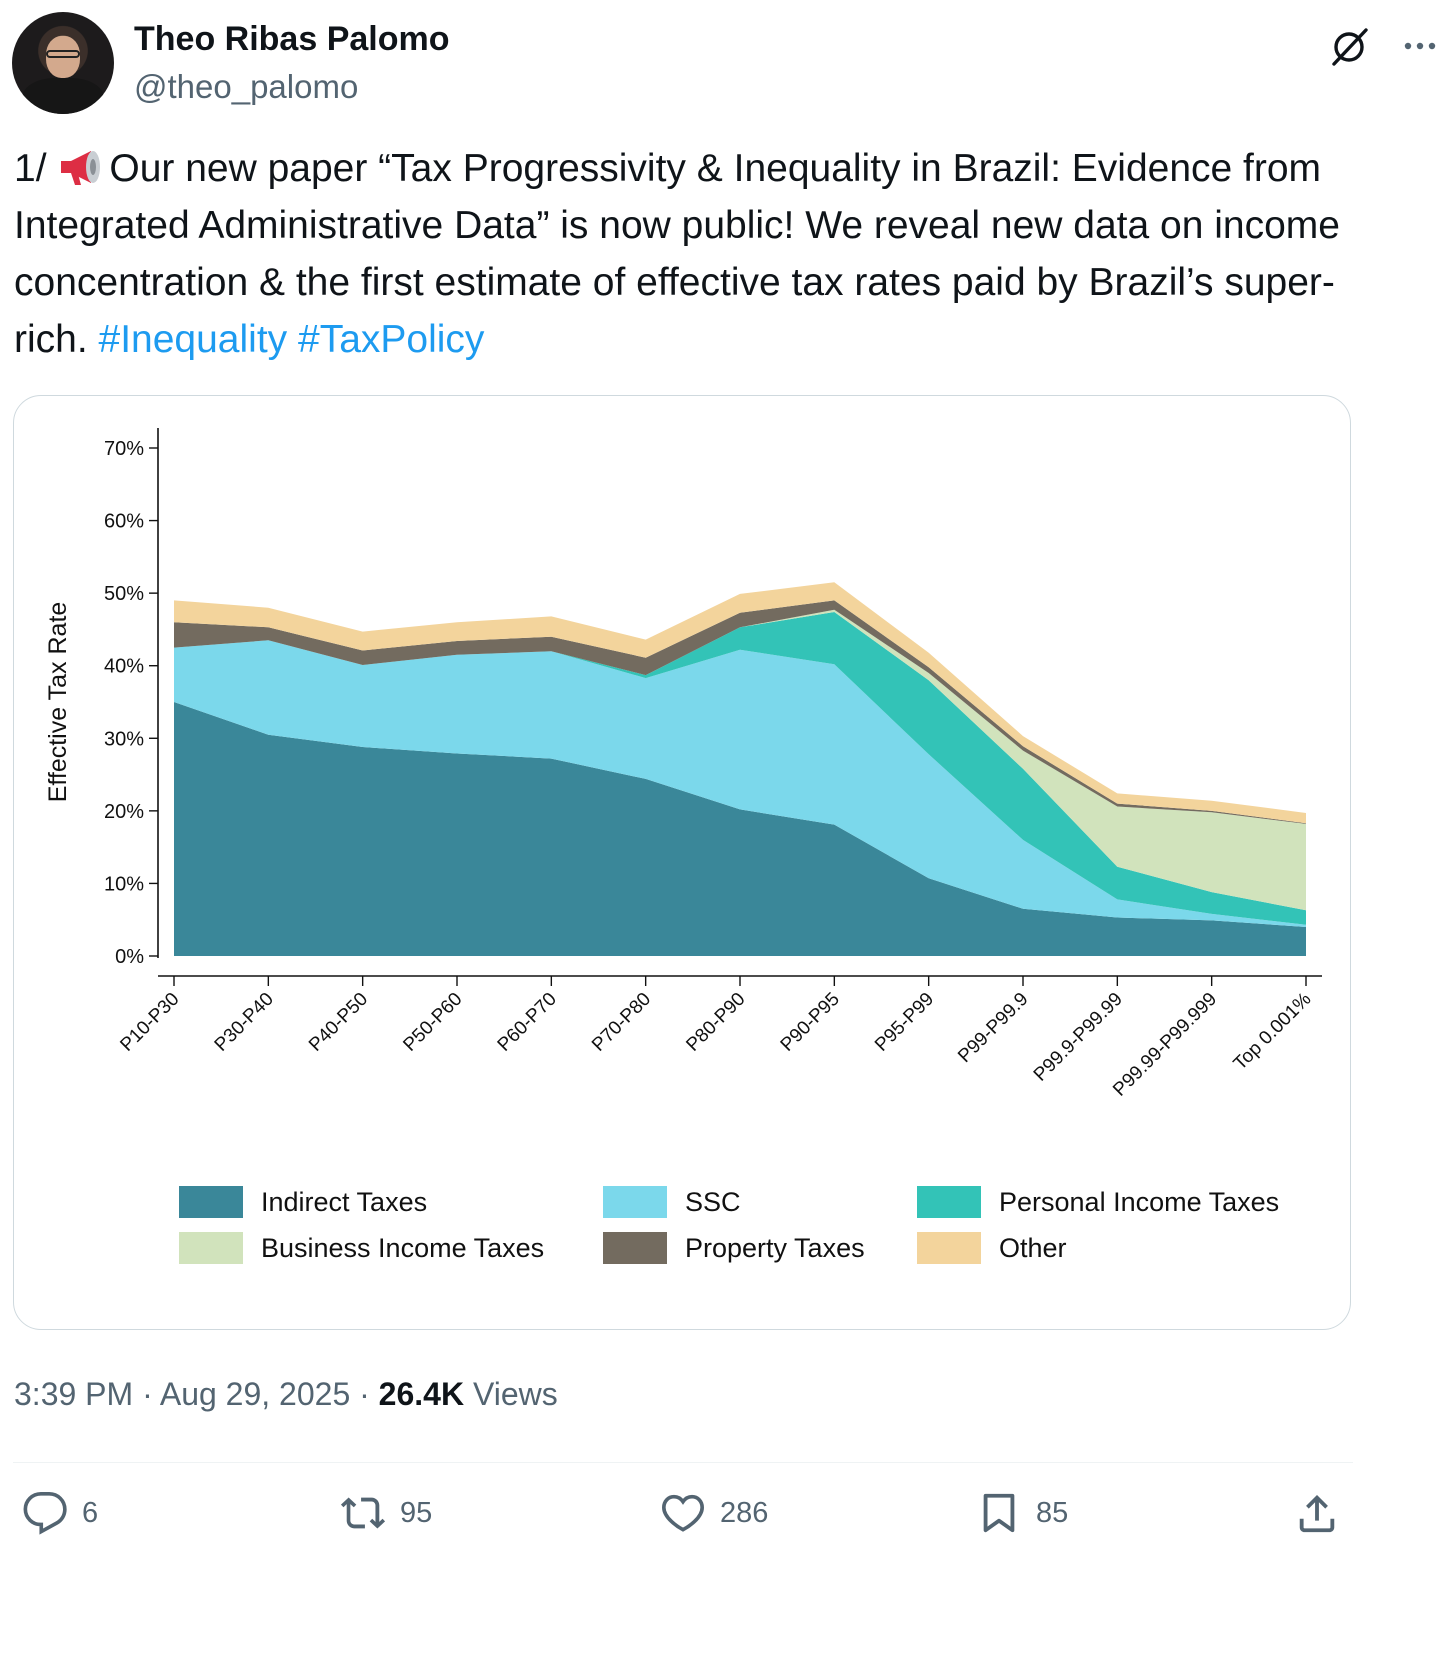 This screenshot has height=1658, width=1456. Describe the element at coordinates (1078, 1037) in the screenshot. I see `x-tick-label: P99.9-P99.99` at that location.